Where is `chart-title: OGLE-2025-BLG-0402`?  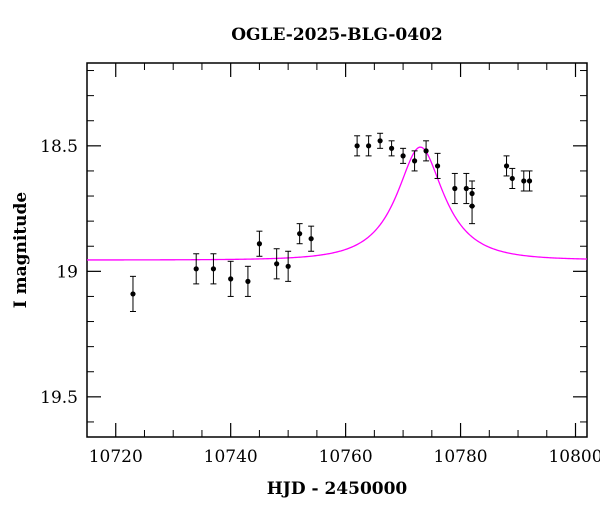
chart-title: OGLE-2025-BLG-0402 is located at coordinates (337, 35).